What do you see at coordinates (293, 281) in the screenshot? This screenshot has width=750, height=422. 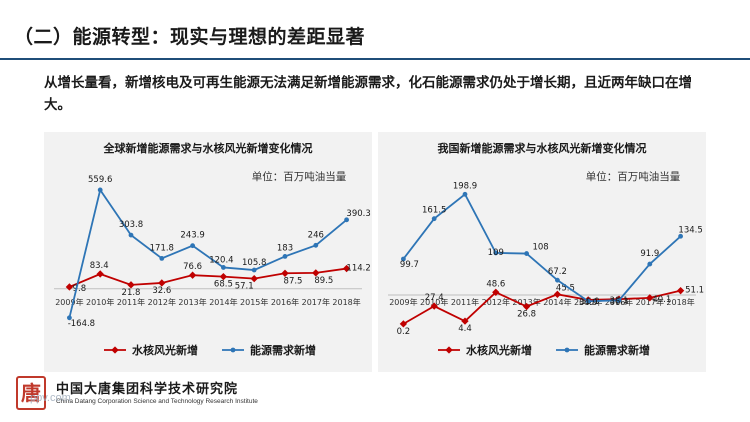 I see `data-label: 87.5` at bounding box center [293, 281].